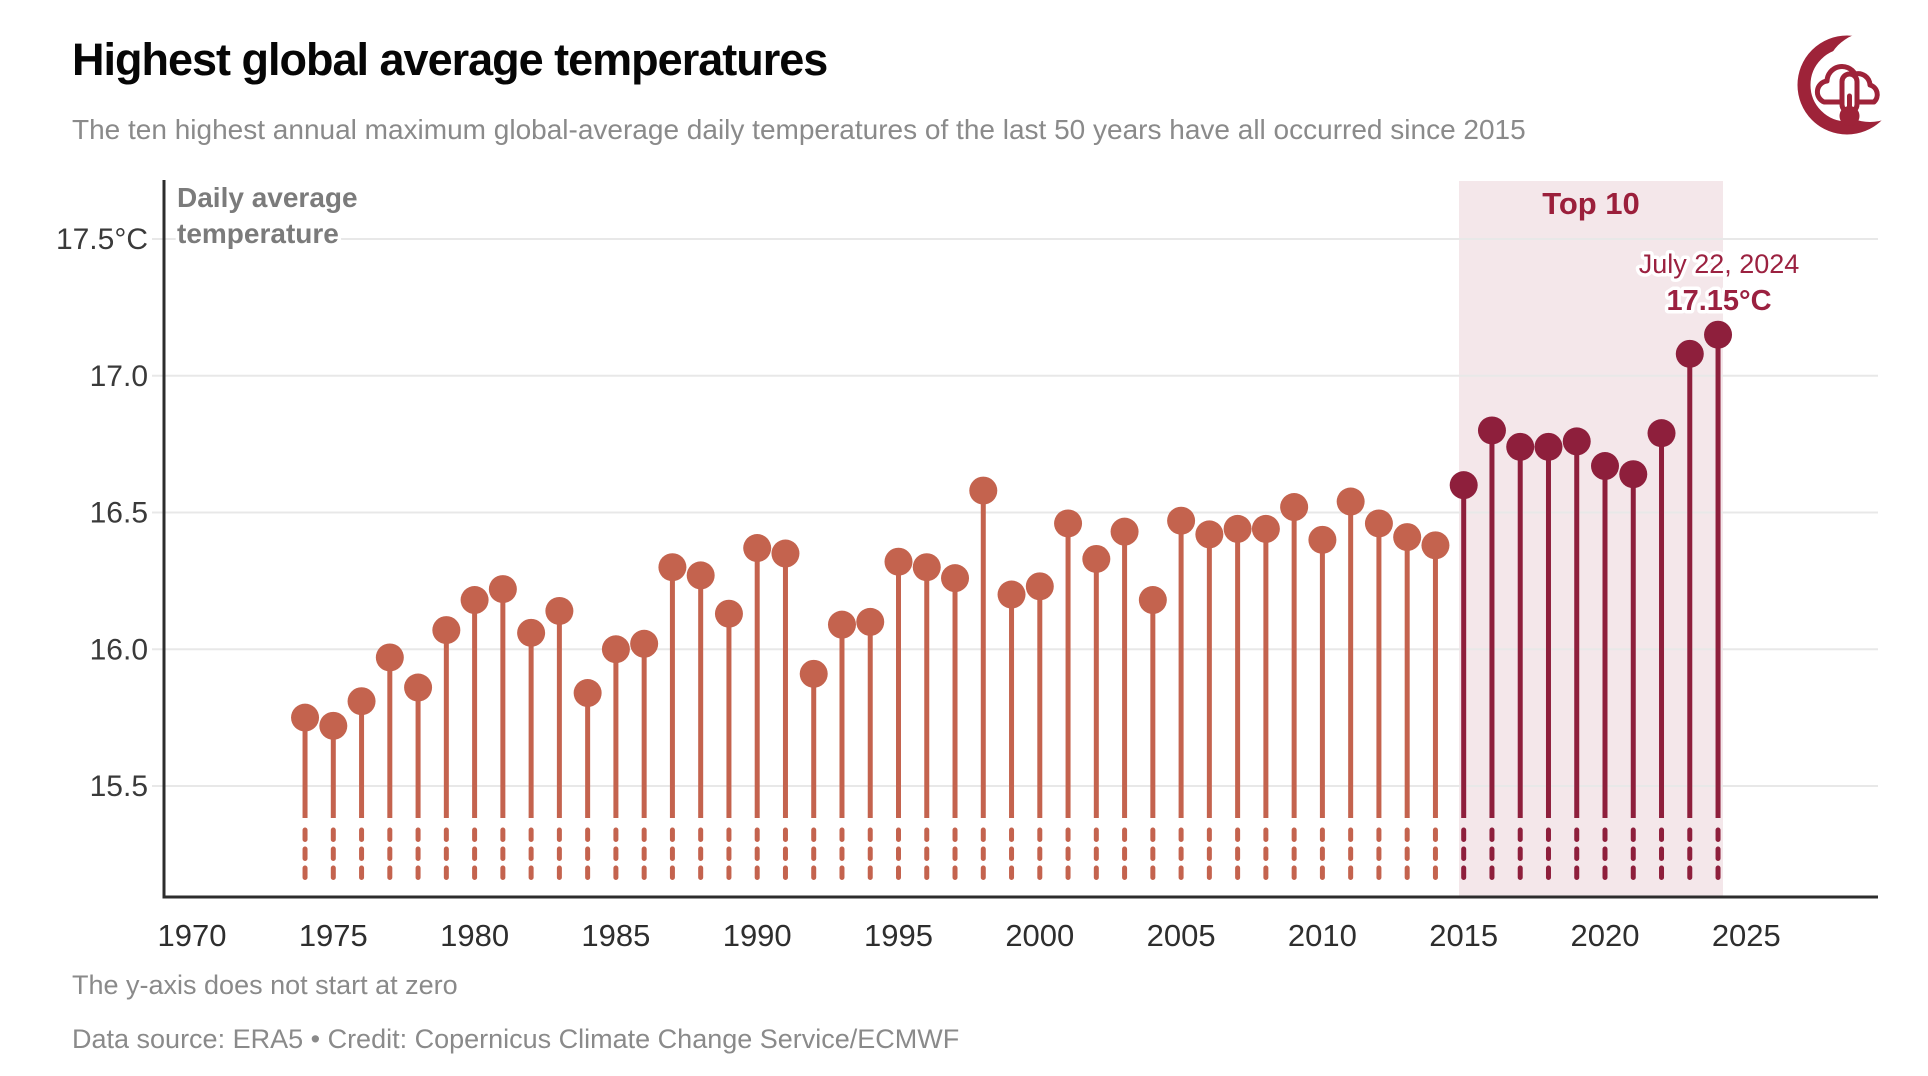  What do you see at coordinates (1039, 935) in the screenshot?
I see `x-tick-label-2000: 2000` at bounding box center [1039, 935].